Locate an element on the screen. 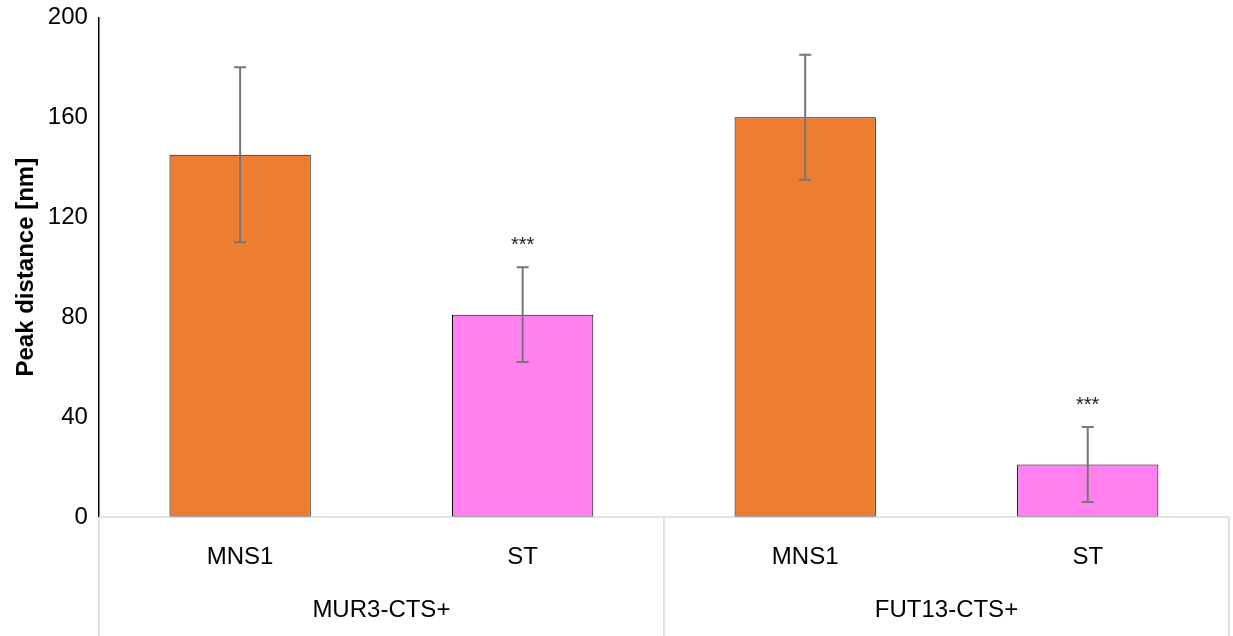 This screenshot has width=1233, height=636. y-tick-label: 80 is located at coordinates (74, 315).